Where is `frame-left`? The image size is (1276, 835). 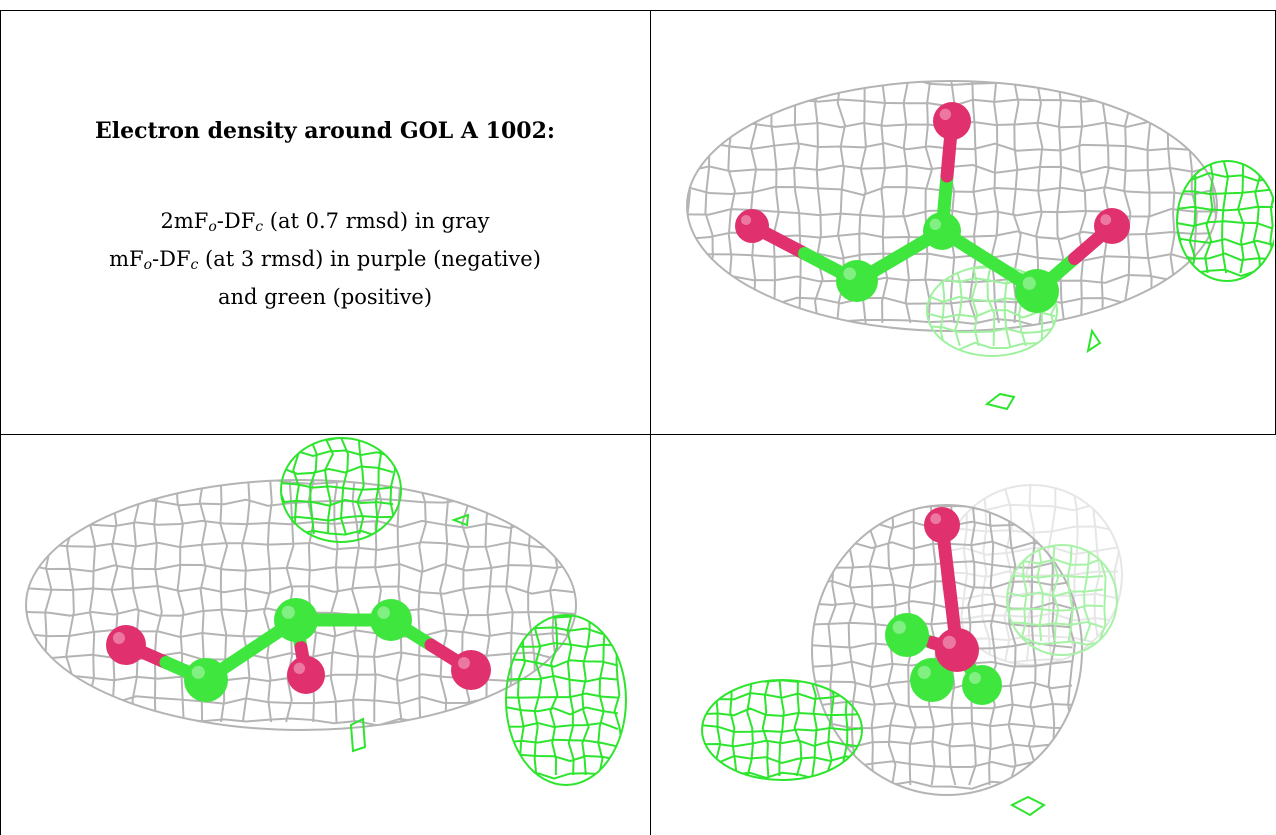
frame-left is located at coordinates (0, 422).